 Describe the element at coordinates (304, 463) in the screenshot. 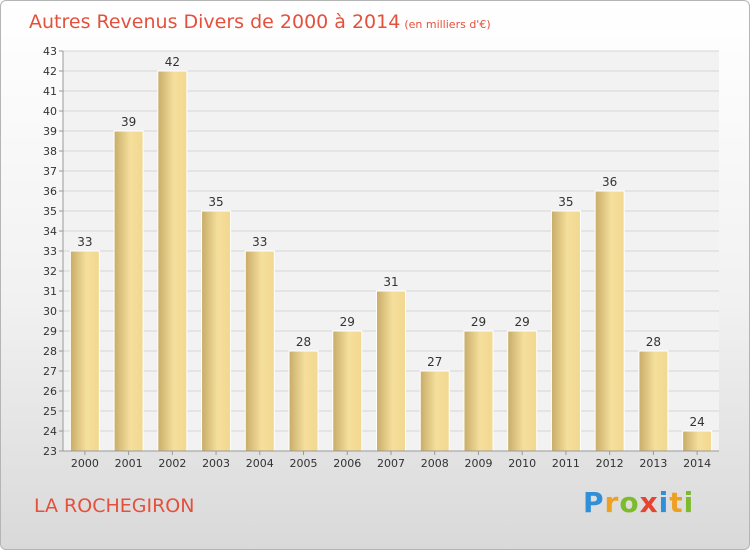

I see `x-tick-label: 2005` at that location.